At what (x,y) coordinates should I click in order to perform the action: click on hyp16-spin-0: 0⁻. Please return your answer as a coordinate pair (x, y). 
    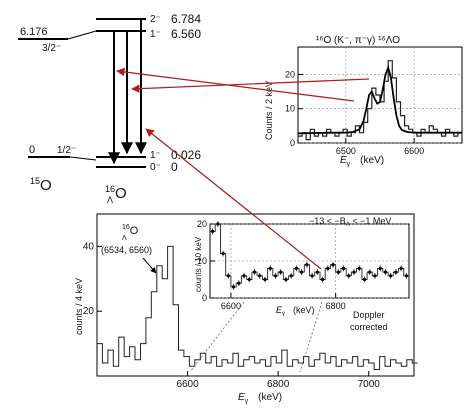
    Looking at the image, I should click on (155, 167).